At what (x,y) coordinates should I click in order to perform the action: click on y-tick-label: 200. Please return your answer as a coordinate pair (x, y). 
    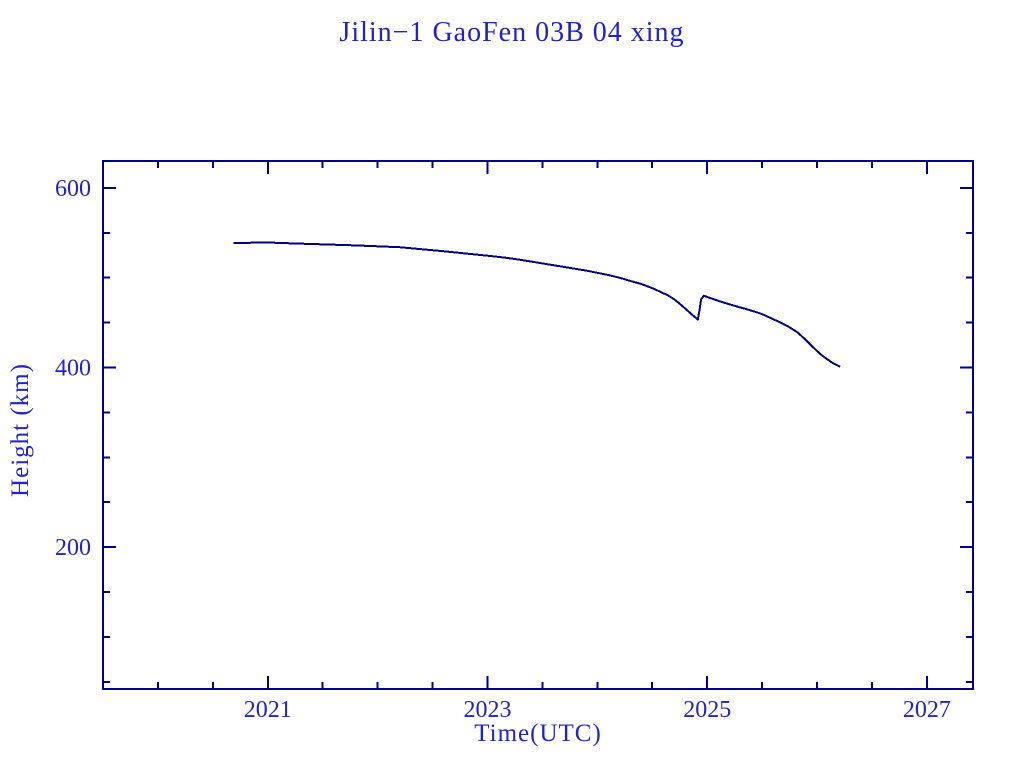
    Looking at the image, I should click on (73, 548).